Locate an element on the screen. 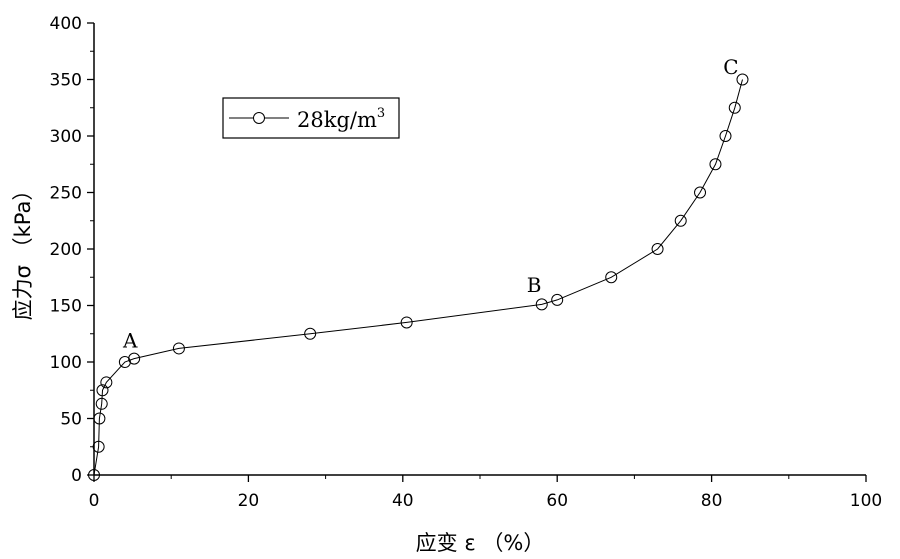 This screenshot has height=559, width=900. y-tick-label: 350 is located at coordinates (66, 81).